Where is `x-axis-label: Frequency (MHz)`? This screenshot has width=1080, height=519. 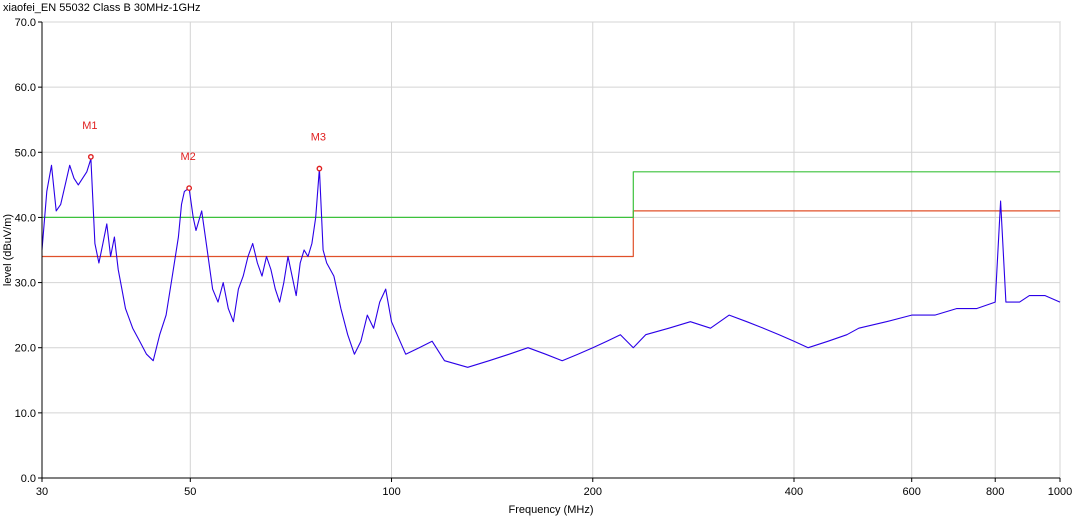 x-axis-label: Frequency (MHz) is located at coordinates (551, 510).